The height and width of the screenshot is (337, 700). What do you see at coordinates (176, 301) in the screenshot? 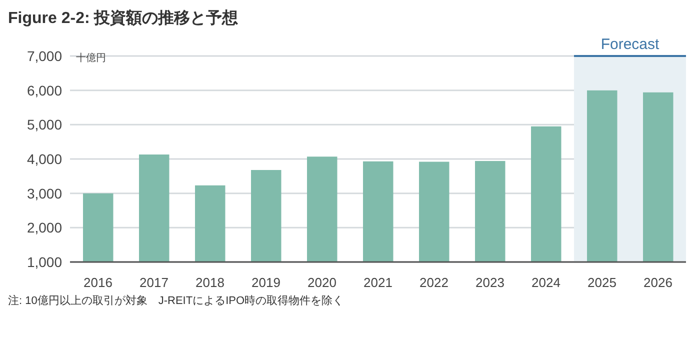
I see `text: 注: 10億円以上の取引が対象 J-REITによるIPO時の取得物件を除く` at bounding box center [176, 301].